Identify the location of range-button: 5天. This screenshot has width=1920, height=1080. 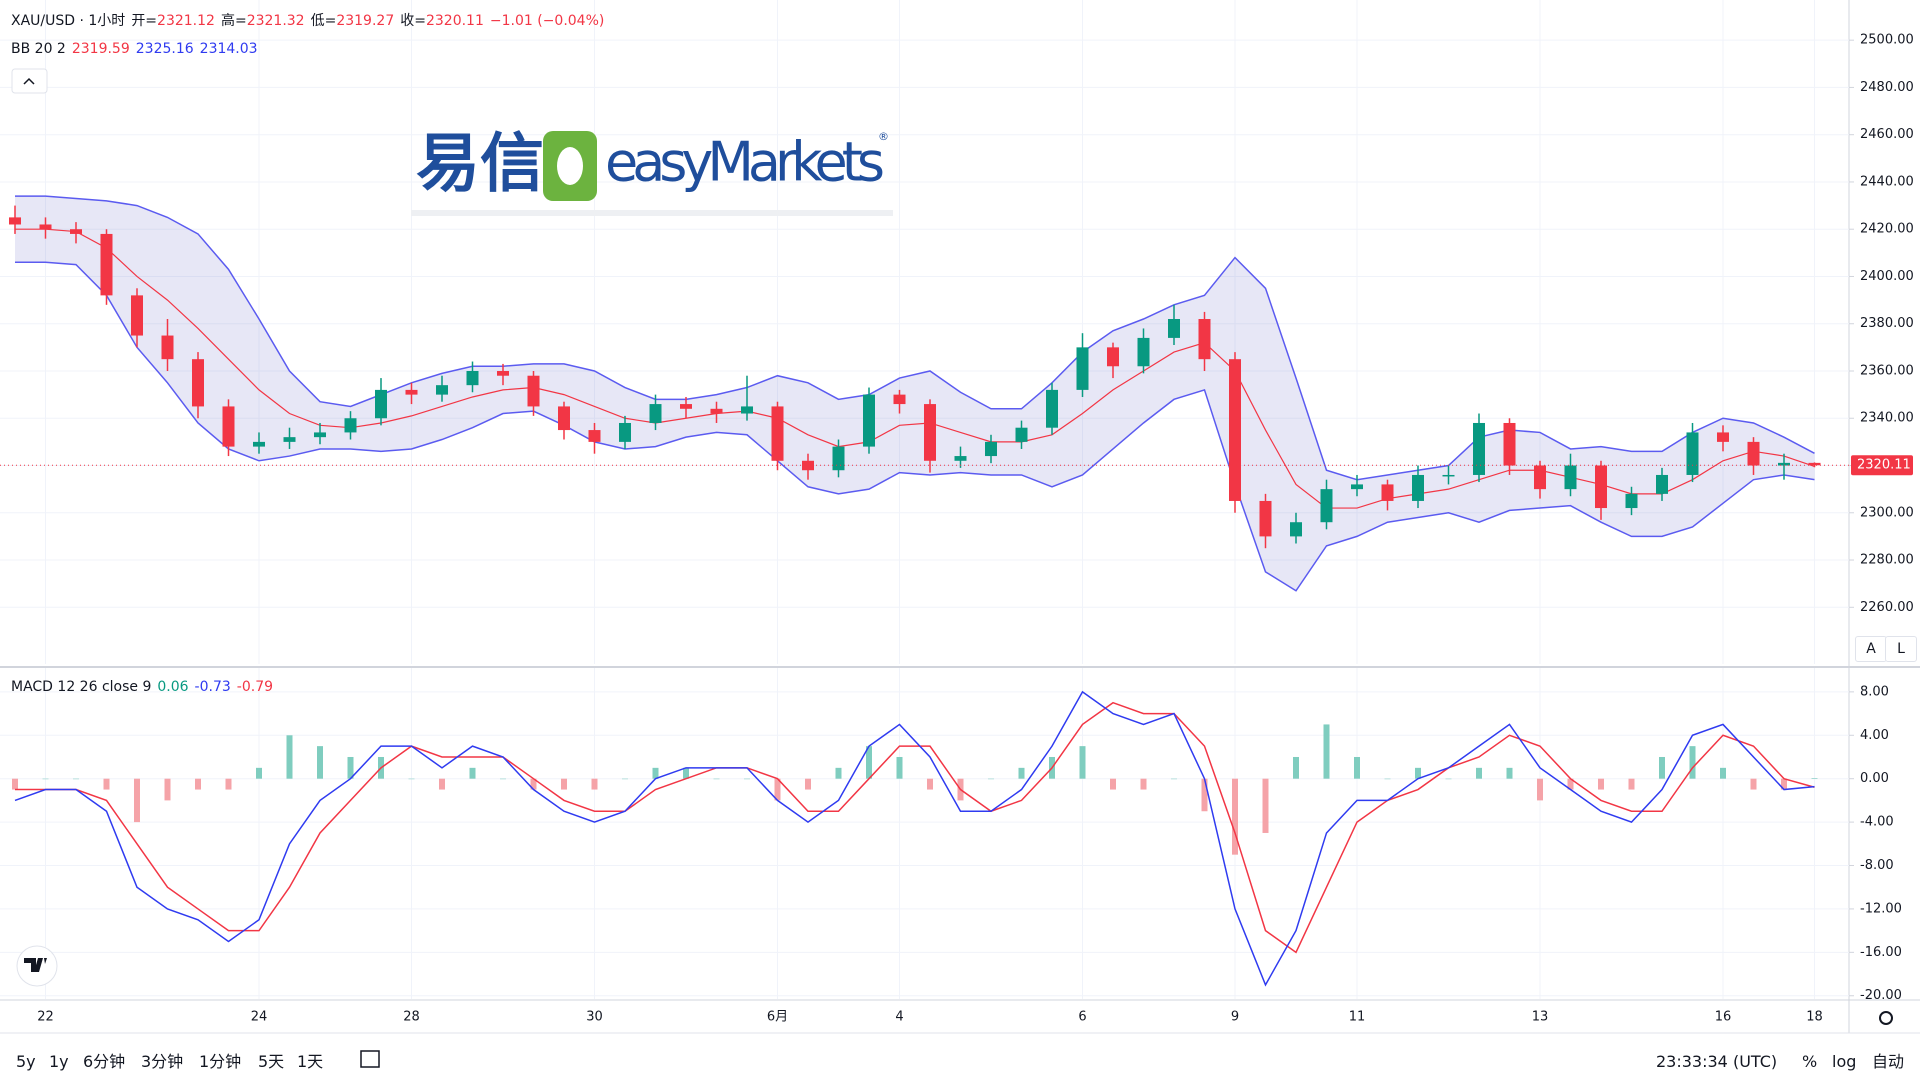
(271, 1061).